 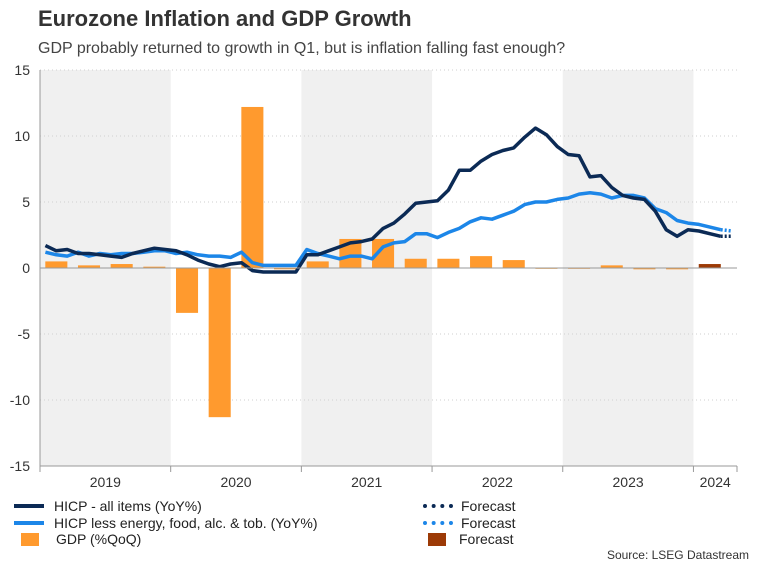 What do you see at coordinates (677, 555) in the screenshot?
I see `source-note: Source: LSEG Datastream` at bounding box center [677, 555].